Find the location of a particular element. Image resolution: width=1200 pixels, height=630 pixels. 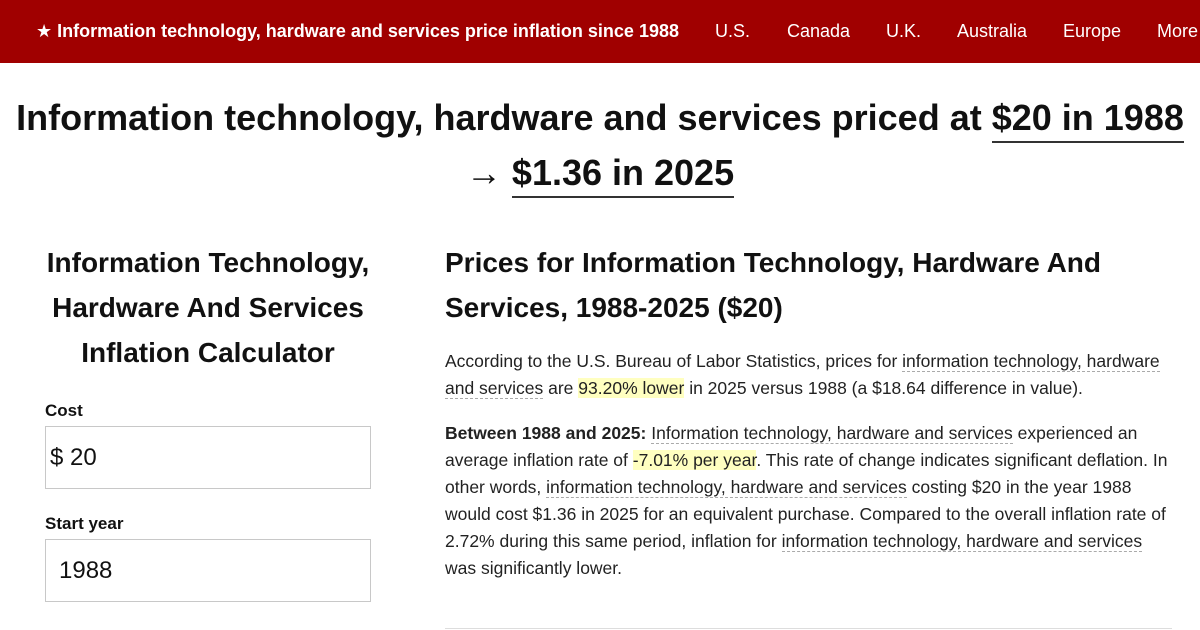

cost-input-value: 20 is located at coordinates (83, 457).